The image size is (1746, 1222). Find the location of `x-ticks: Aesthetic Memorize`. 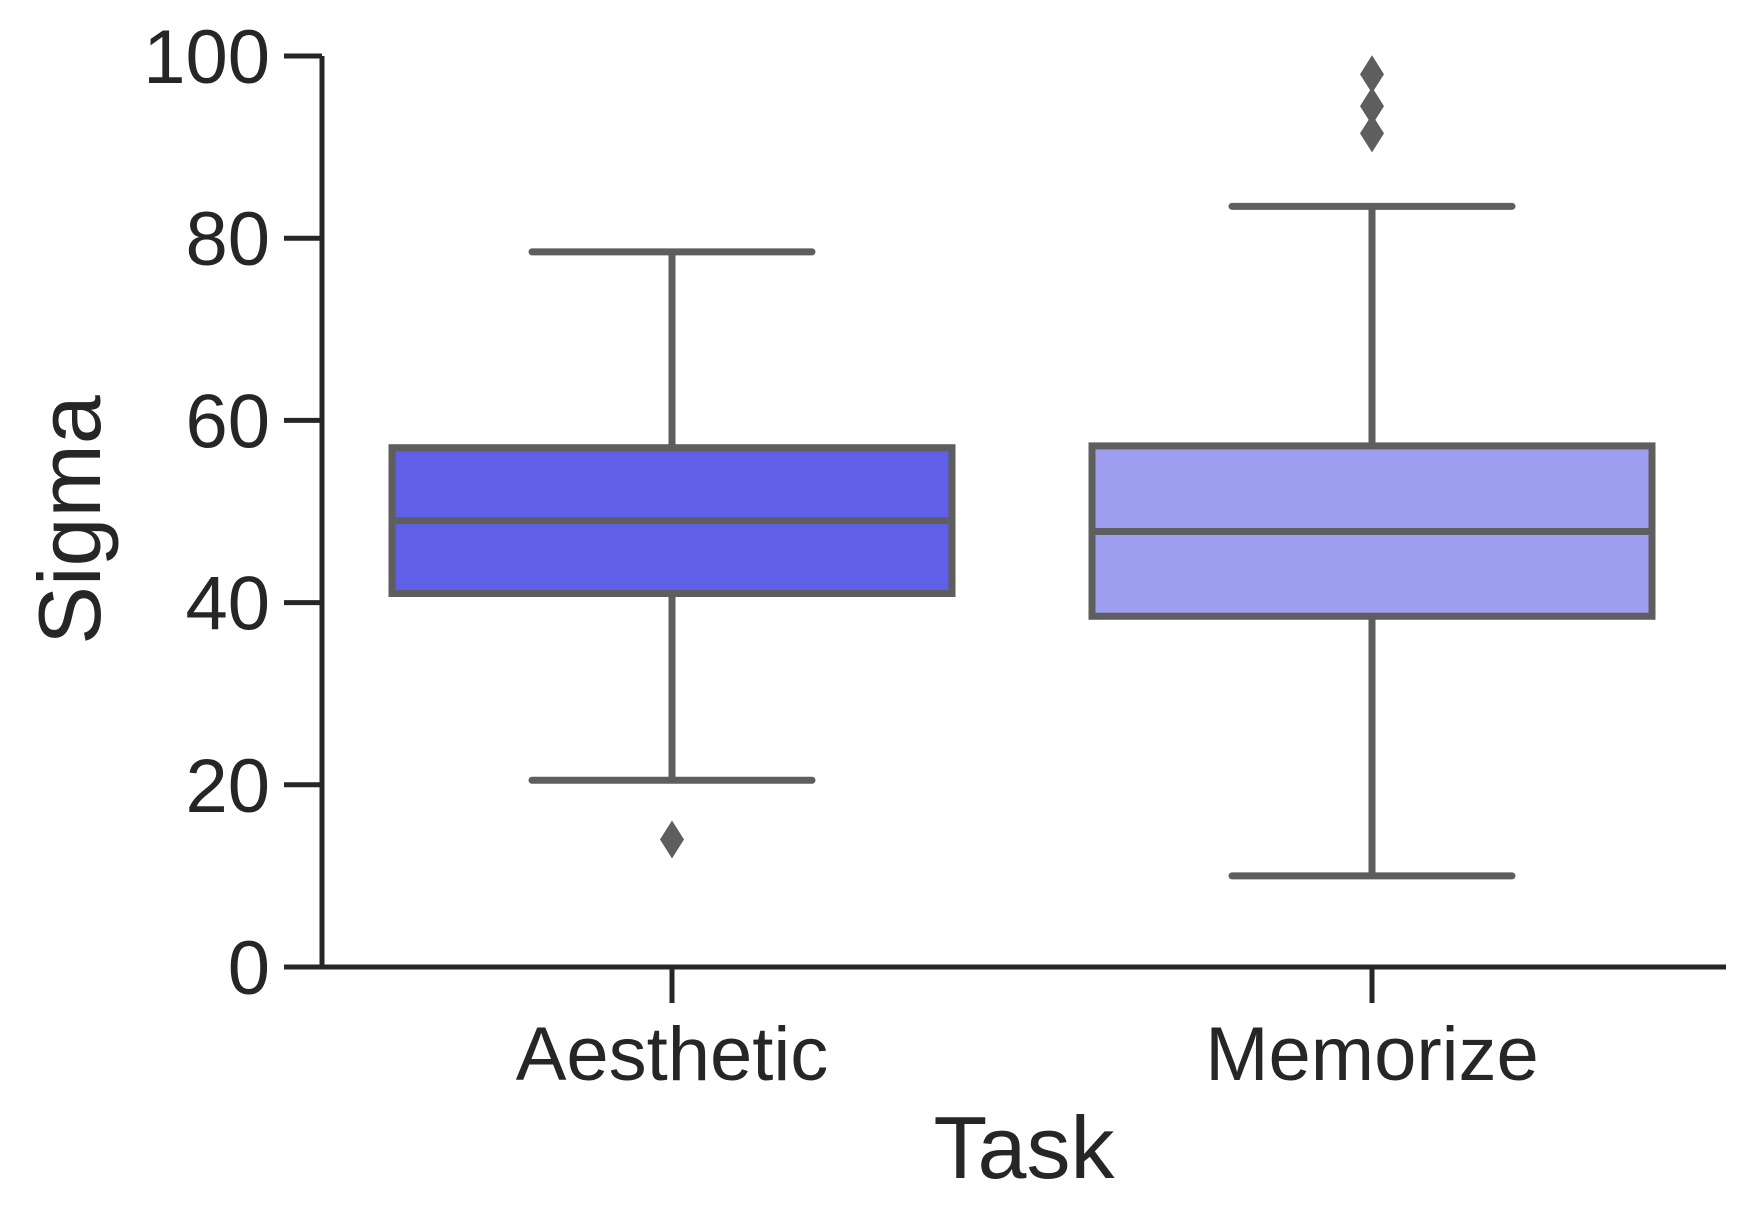

x-ticks: Aesthetic Memorize is located at coordinates (1027, 1032).